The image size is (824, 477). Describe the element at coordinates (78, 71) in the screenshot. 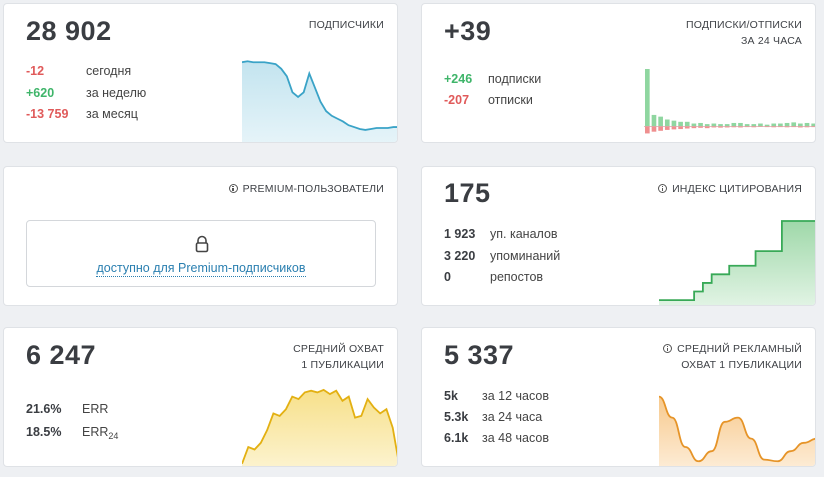

I see `stat-today: -12 сегодня` at that location.